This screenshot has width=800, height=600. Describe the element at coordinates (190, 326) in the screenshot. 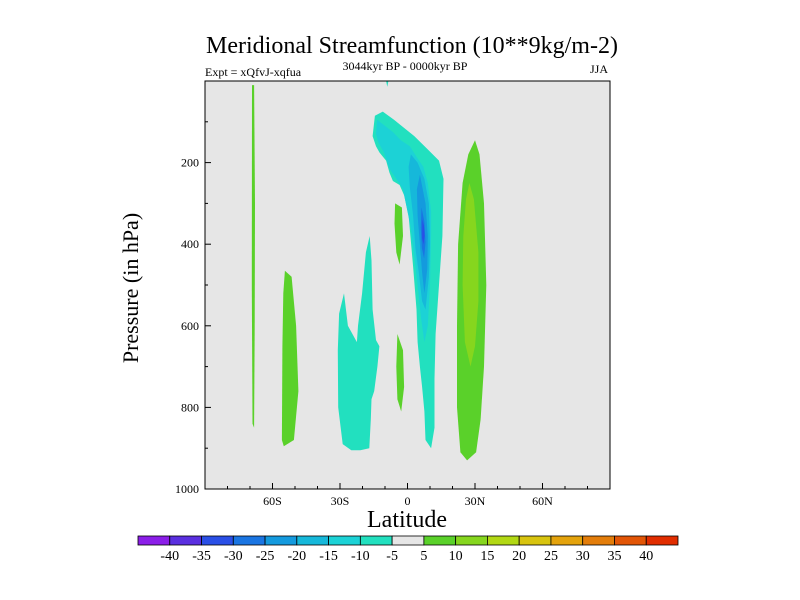

I see `y-tick-label: 600` at that location.